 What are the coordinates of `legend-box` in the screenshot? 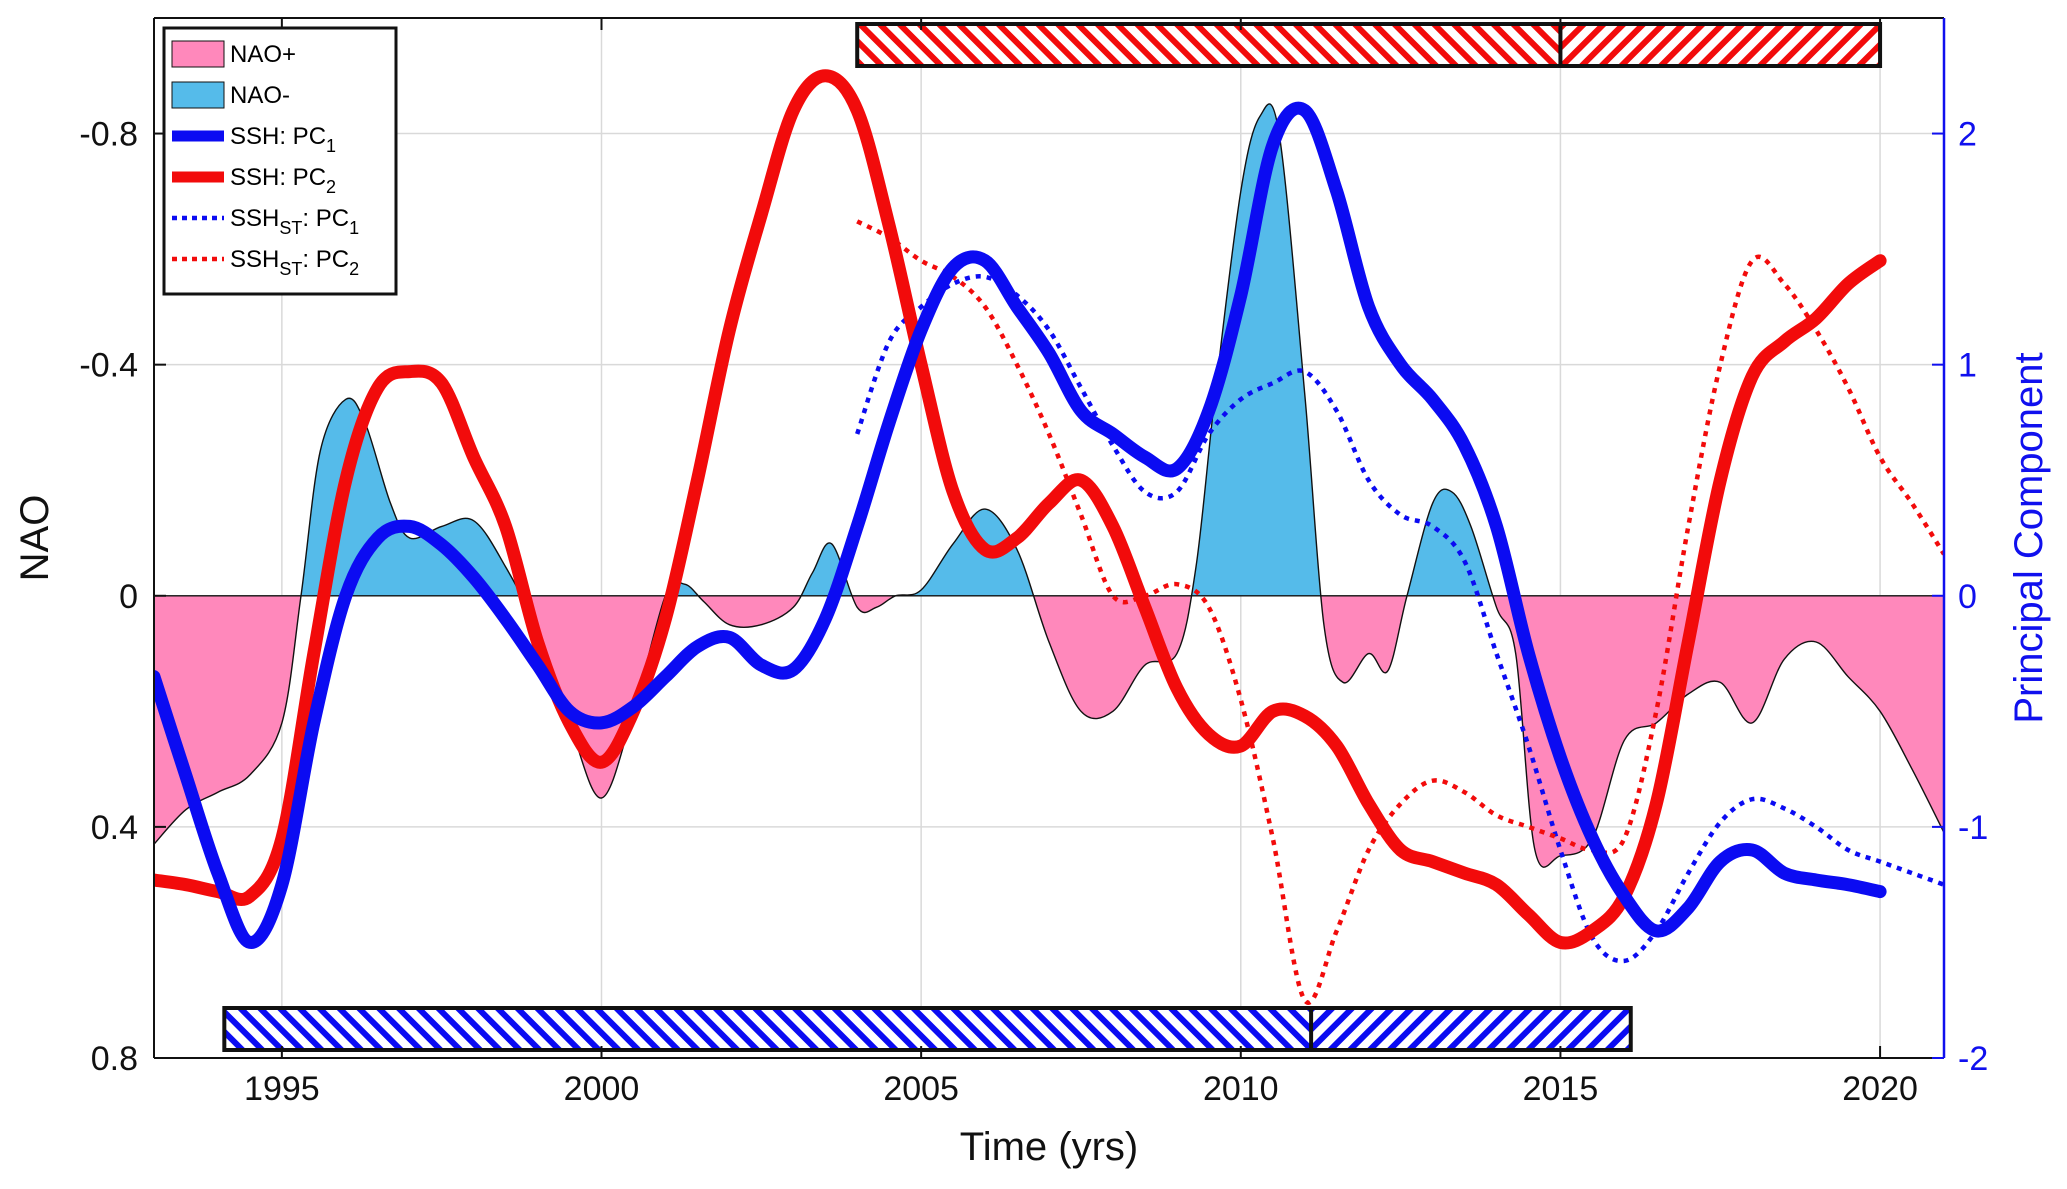 It's located at (280, 161).